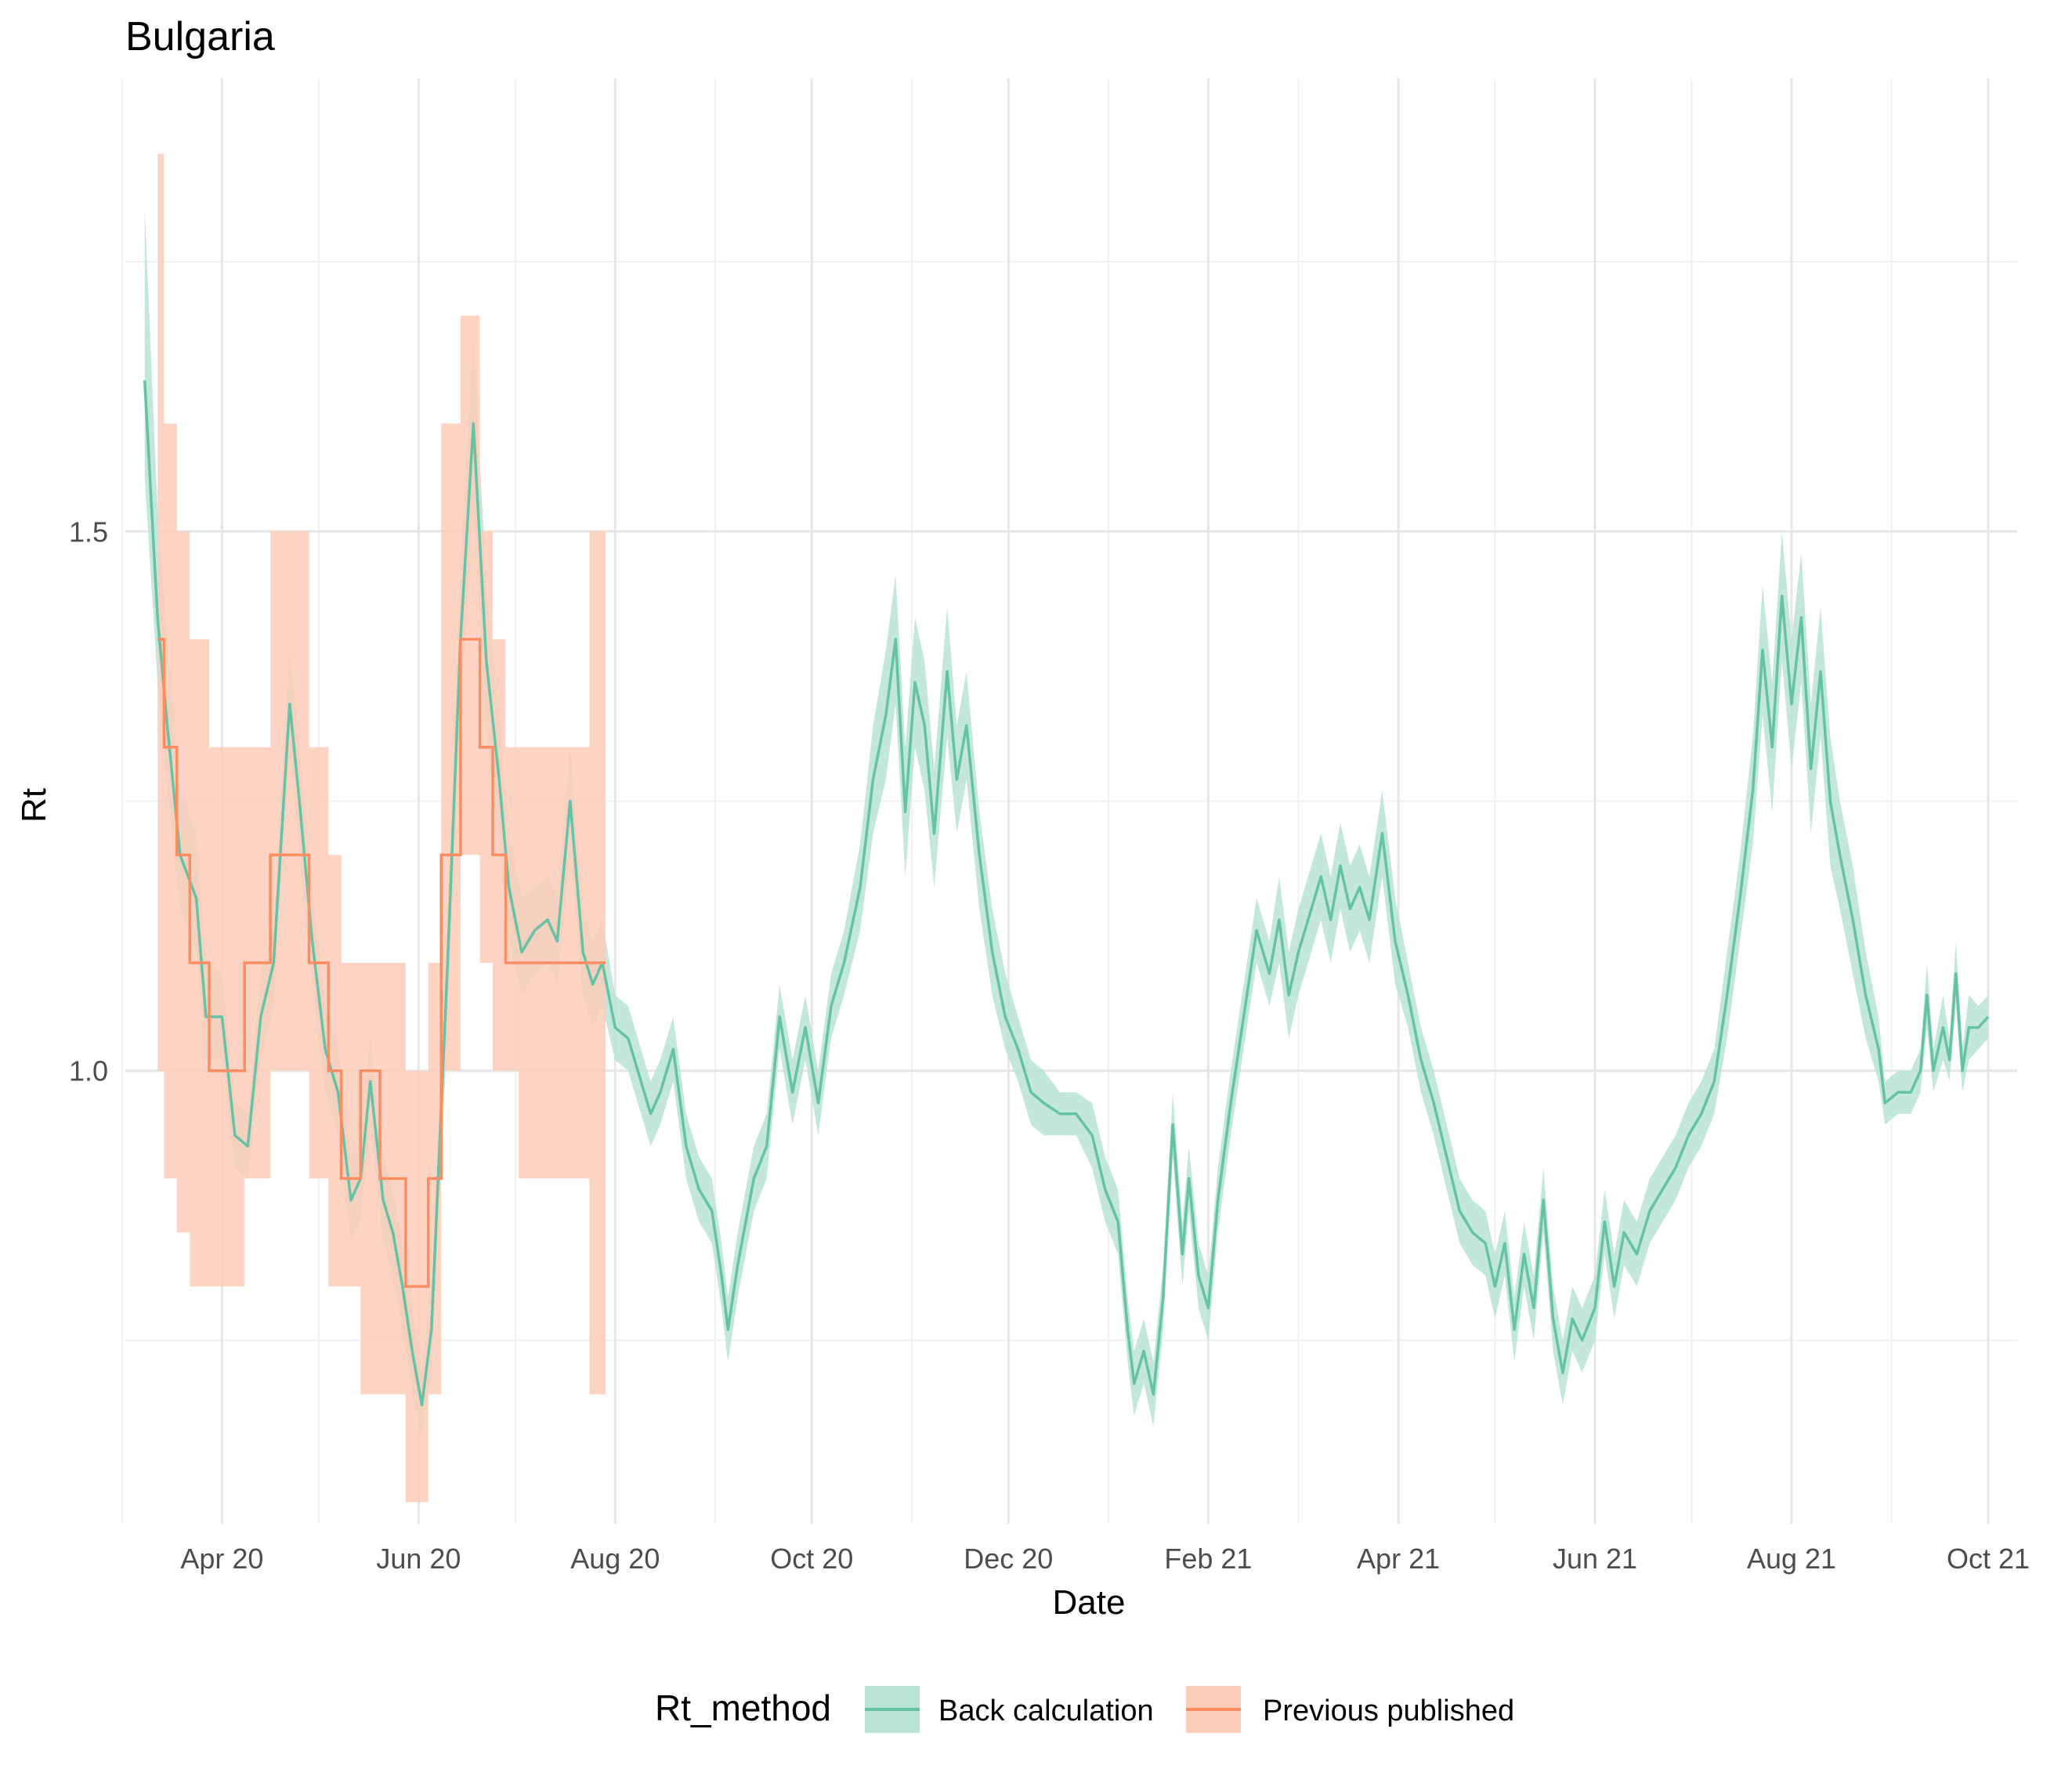 The image size is (2072, 1776). I want to click on y-axis-label: Rt, so click(34, 805).